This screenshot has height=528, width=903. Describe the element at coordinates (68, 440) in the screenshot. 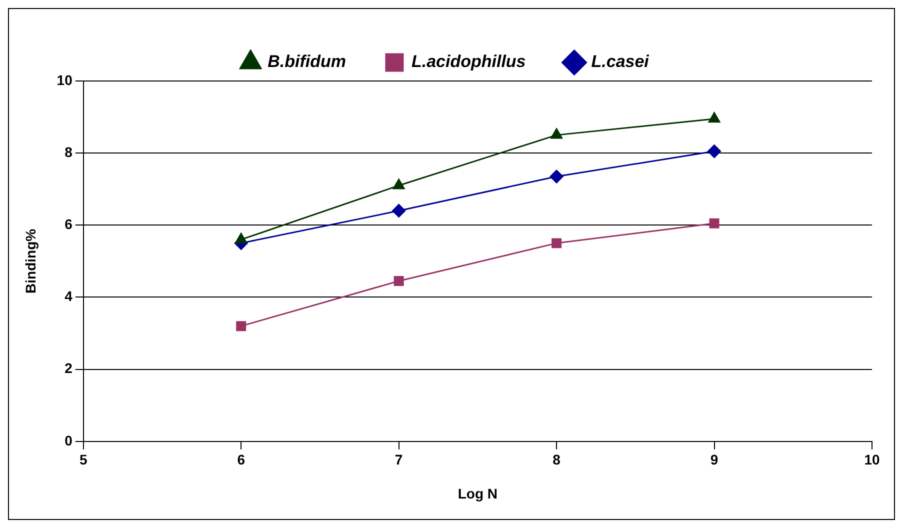

I see `y-tick-label: 0` at that location.